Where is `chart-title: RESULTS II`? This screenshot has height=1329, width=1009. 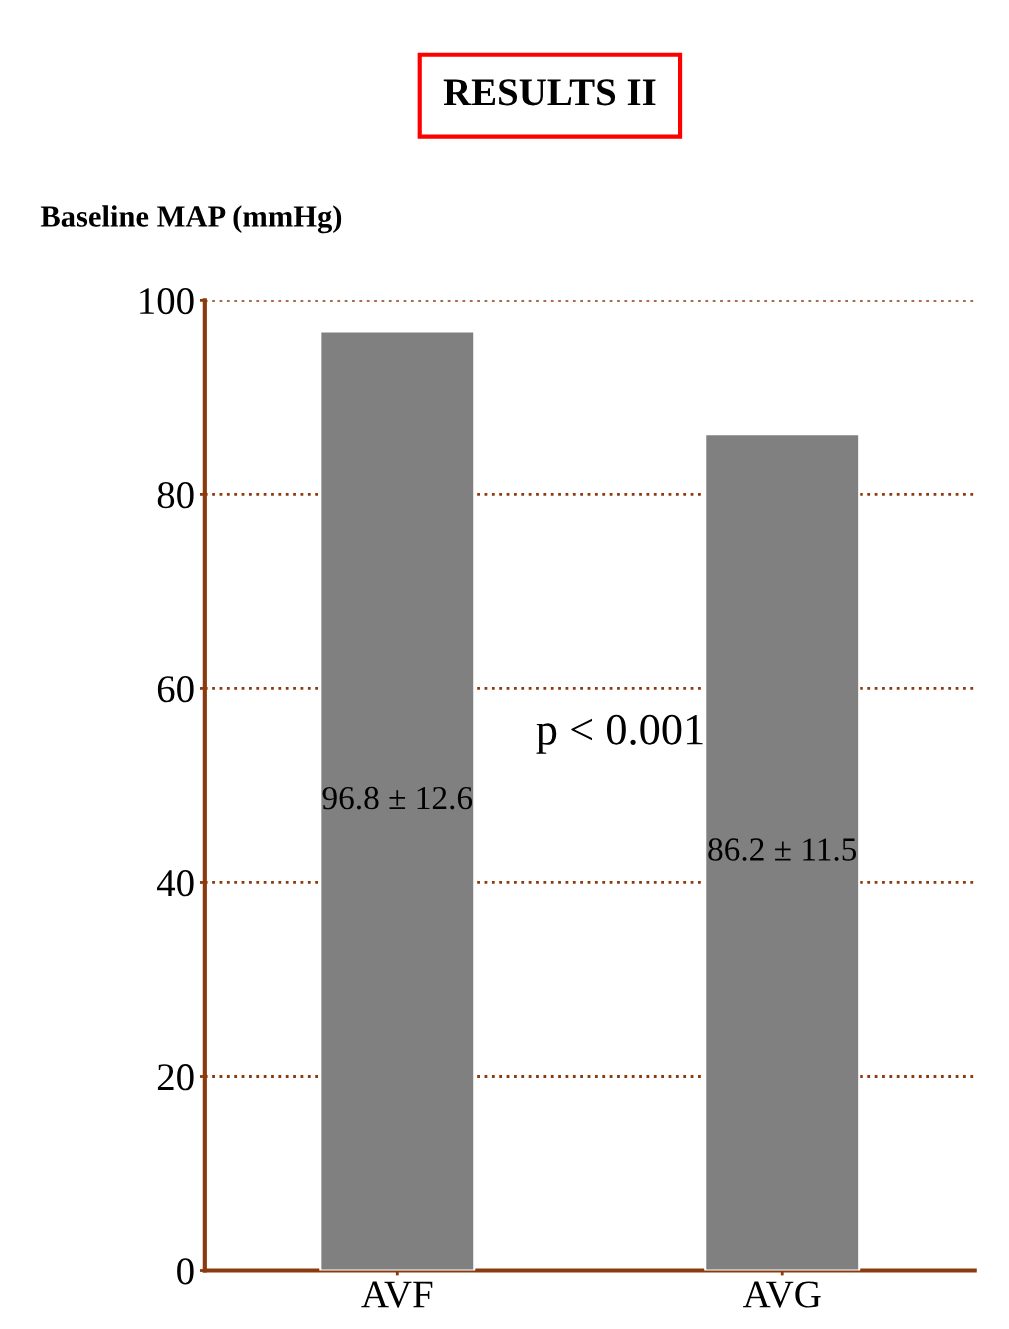 chart-title: RESULTS II is located at coordinates (549, 92).